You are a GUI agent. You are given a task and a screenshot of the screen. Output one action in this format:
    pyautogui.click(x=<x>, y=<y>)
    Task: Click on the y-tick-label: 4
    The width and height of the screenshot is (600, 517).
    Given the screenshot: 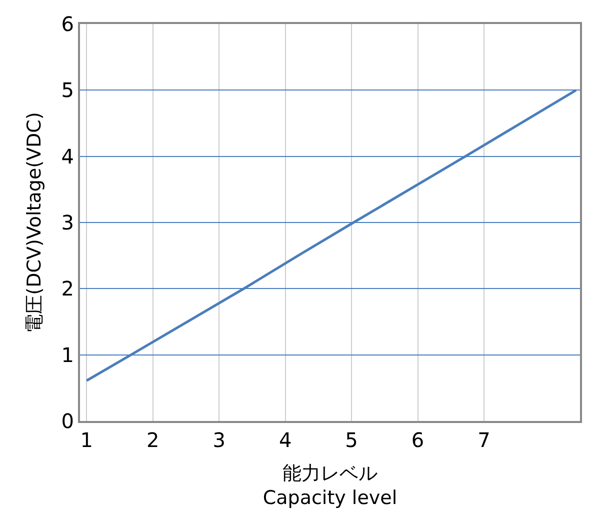 What is the action you would take?
    pyautogui.click(x=67, y=156)
    